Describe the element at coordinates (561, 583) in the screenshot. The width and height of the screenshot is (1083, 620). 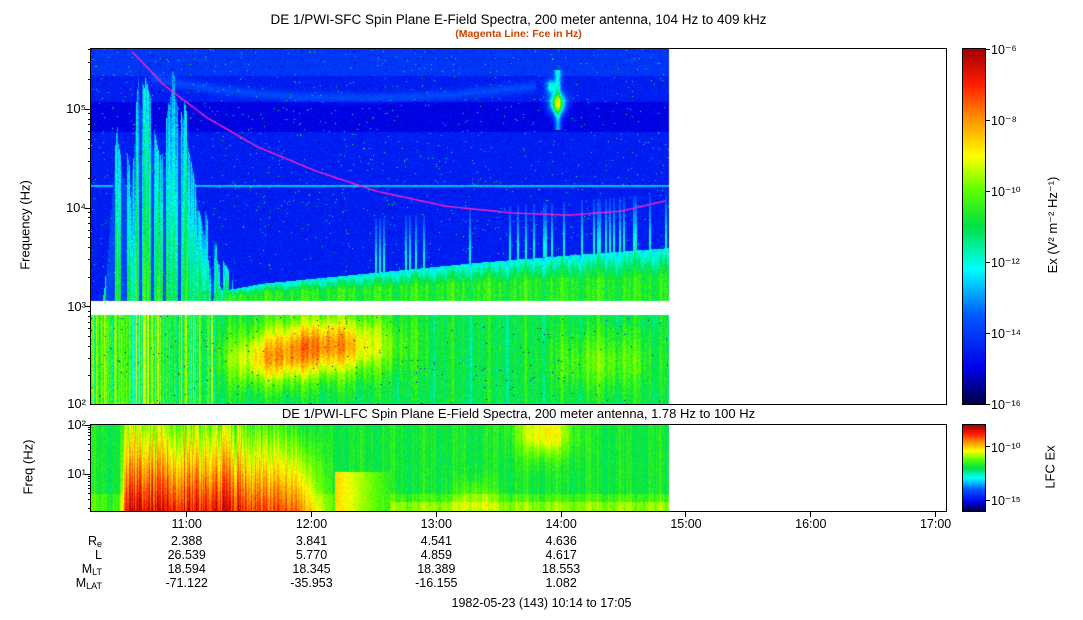
I see `ephemeris-value: 1.082` at that location.